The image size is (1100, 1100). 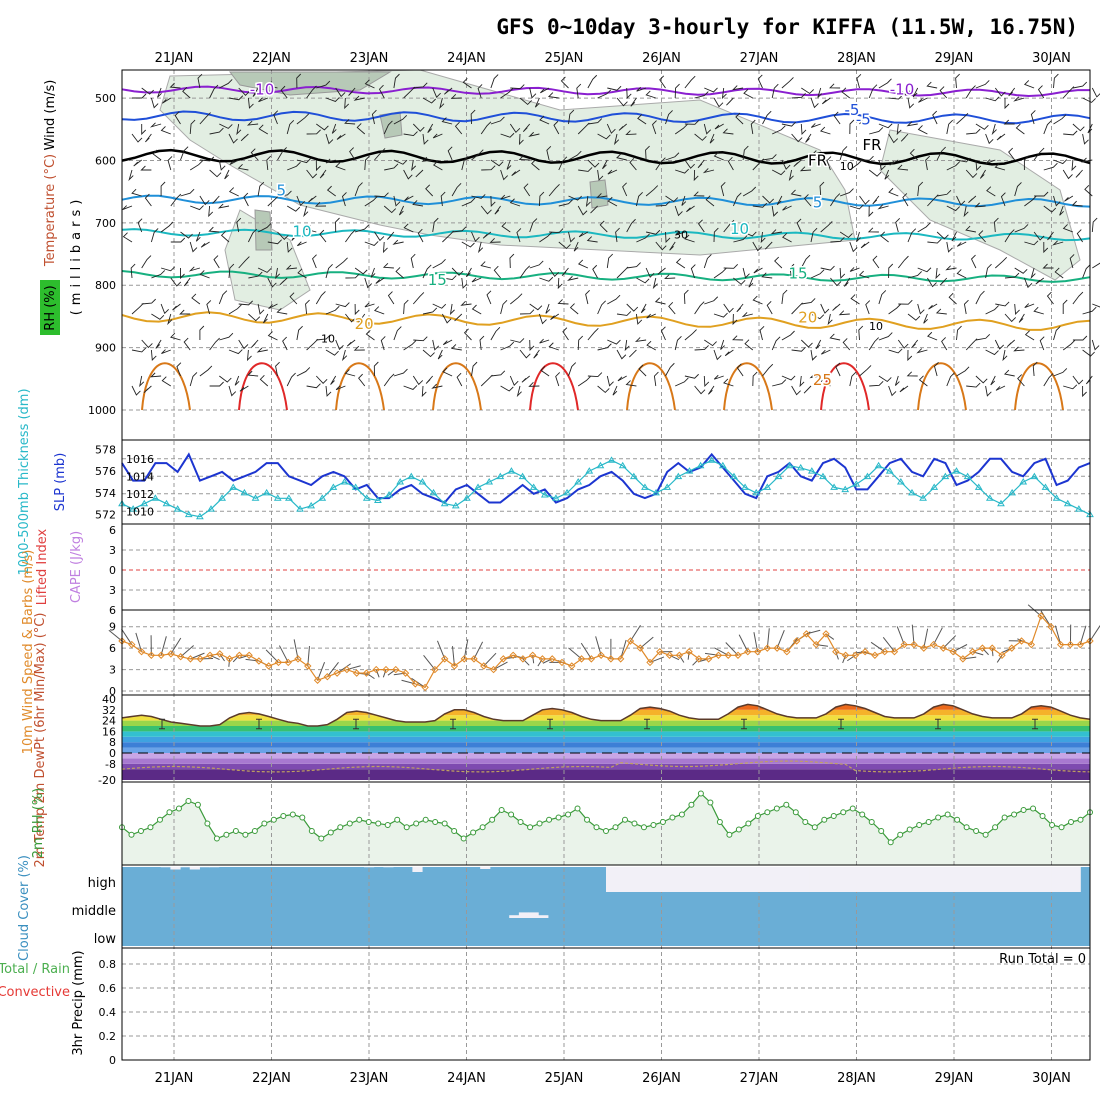 I want to click on lifted-index-label: Lifted Index, so click(x=42, y=566).